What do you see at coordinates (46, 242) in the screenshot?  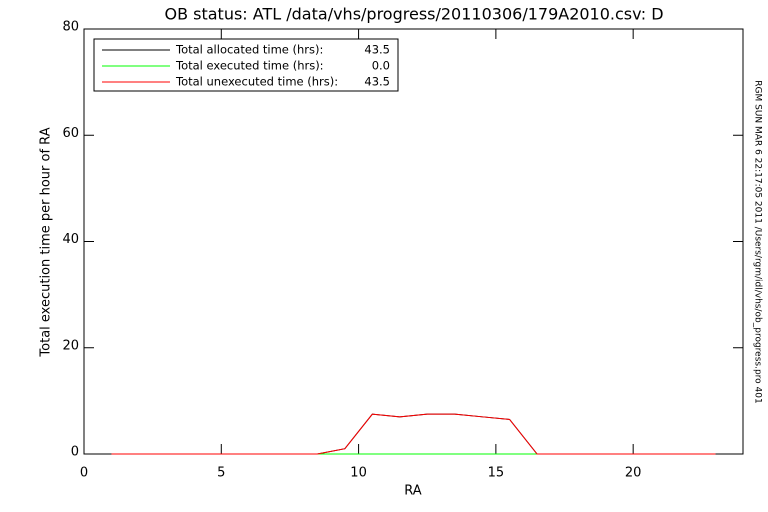 I see `y-axis-label: Total execution time per hour of RA` at bounding box center [46, 242].